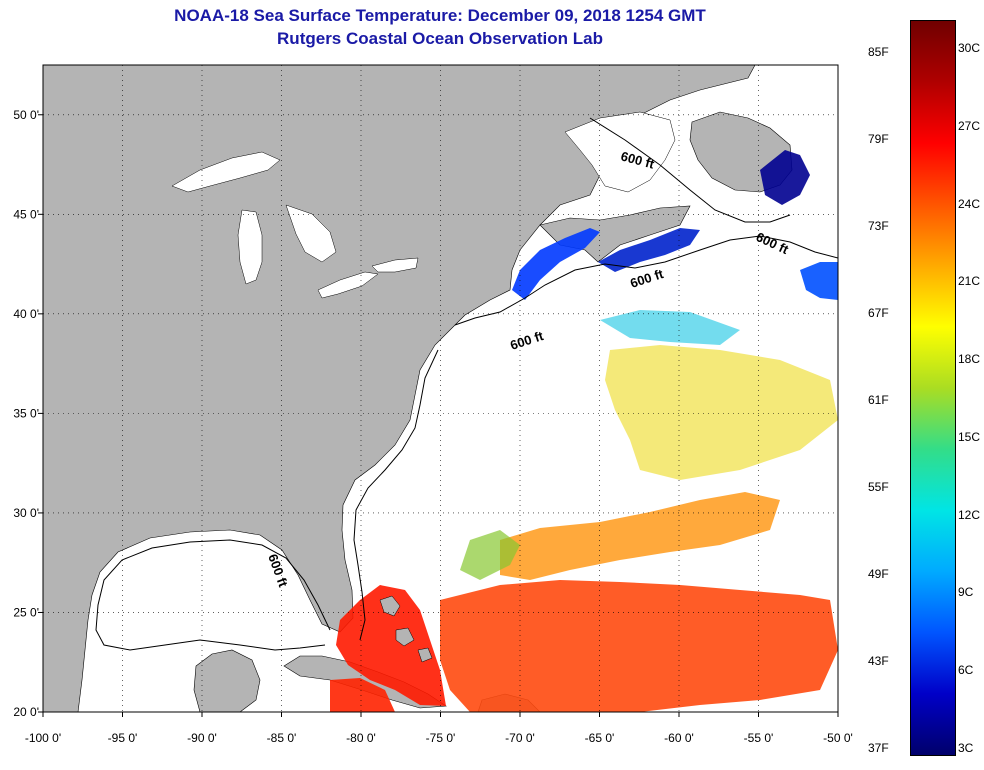 The height and width of the screenshot is (770, 984). I want to click on colorbar-c-label: 9C, so click(966, 592).